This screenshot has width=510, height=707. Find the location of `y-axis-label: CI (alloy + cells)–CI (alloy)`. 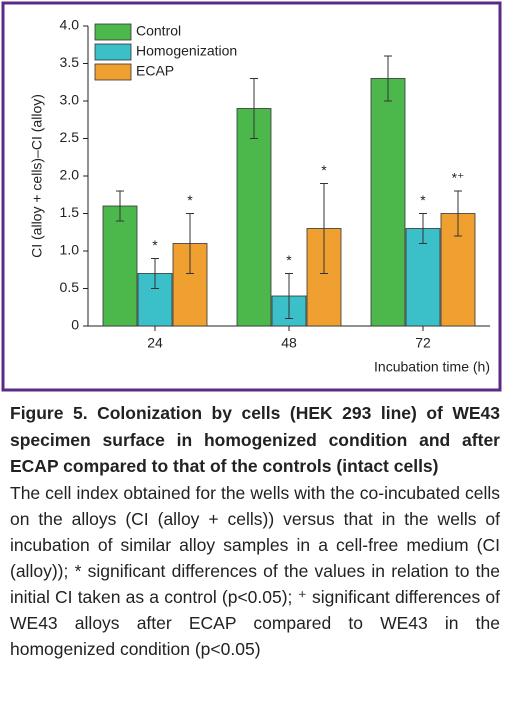

y-axis-label: CI (alloy + cells)–CI (alloy) is located at coordinates (37, 176).